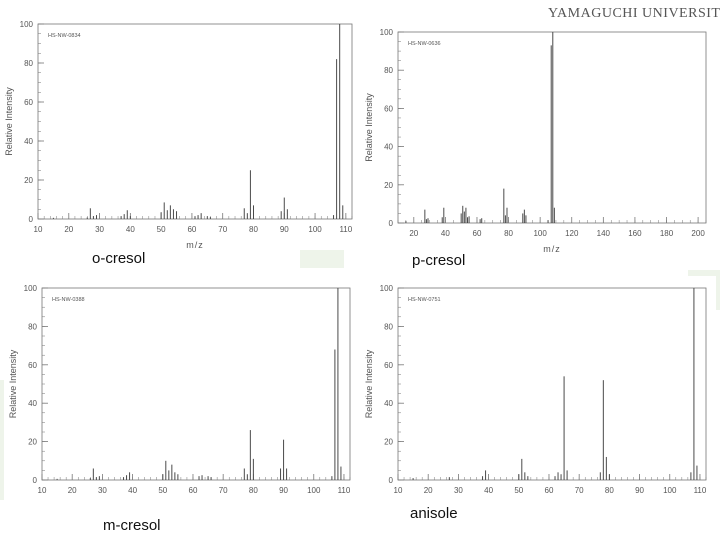  What do you see at coordinates (604, 233) in the screenshot?
I see `x-tick-label: 140` at bounding box center [604, 233].